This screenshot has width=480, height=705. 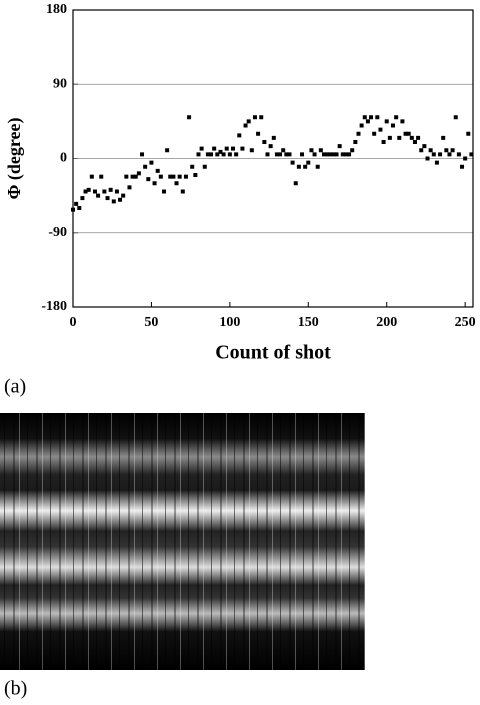 What do you see at coordinates (60, 83) in the screenshot?
I see `y-tick-label: 90` at bounding box center [60, 83].